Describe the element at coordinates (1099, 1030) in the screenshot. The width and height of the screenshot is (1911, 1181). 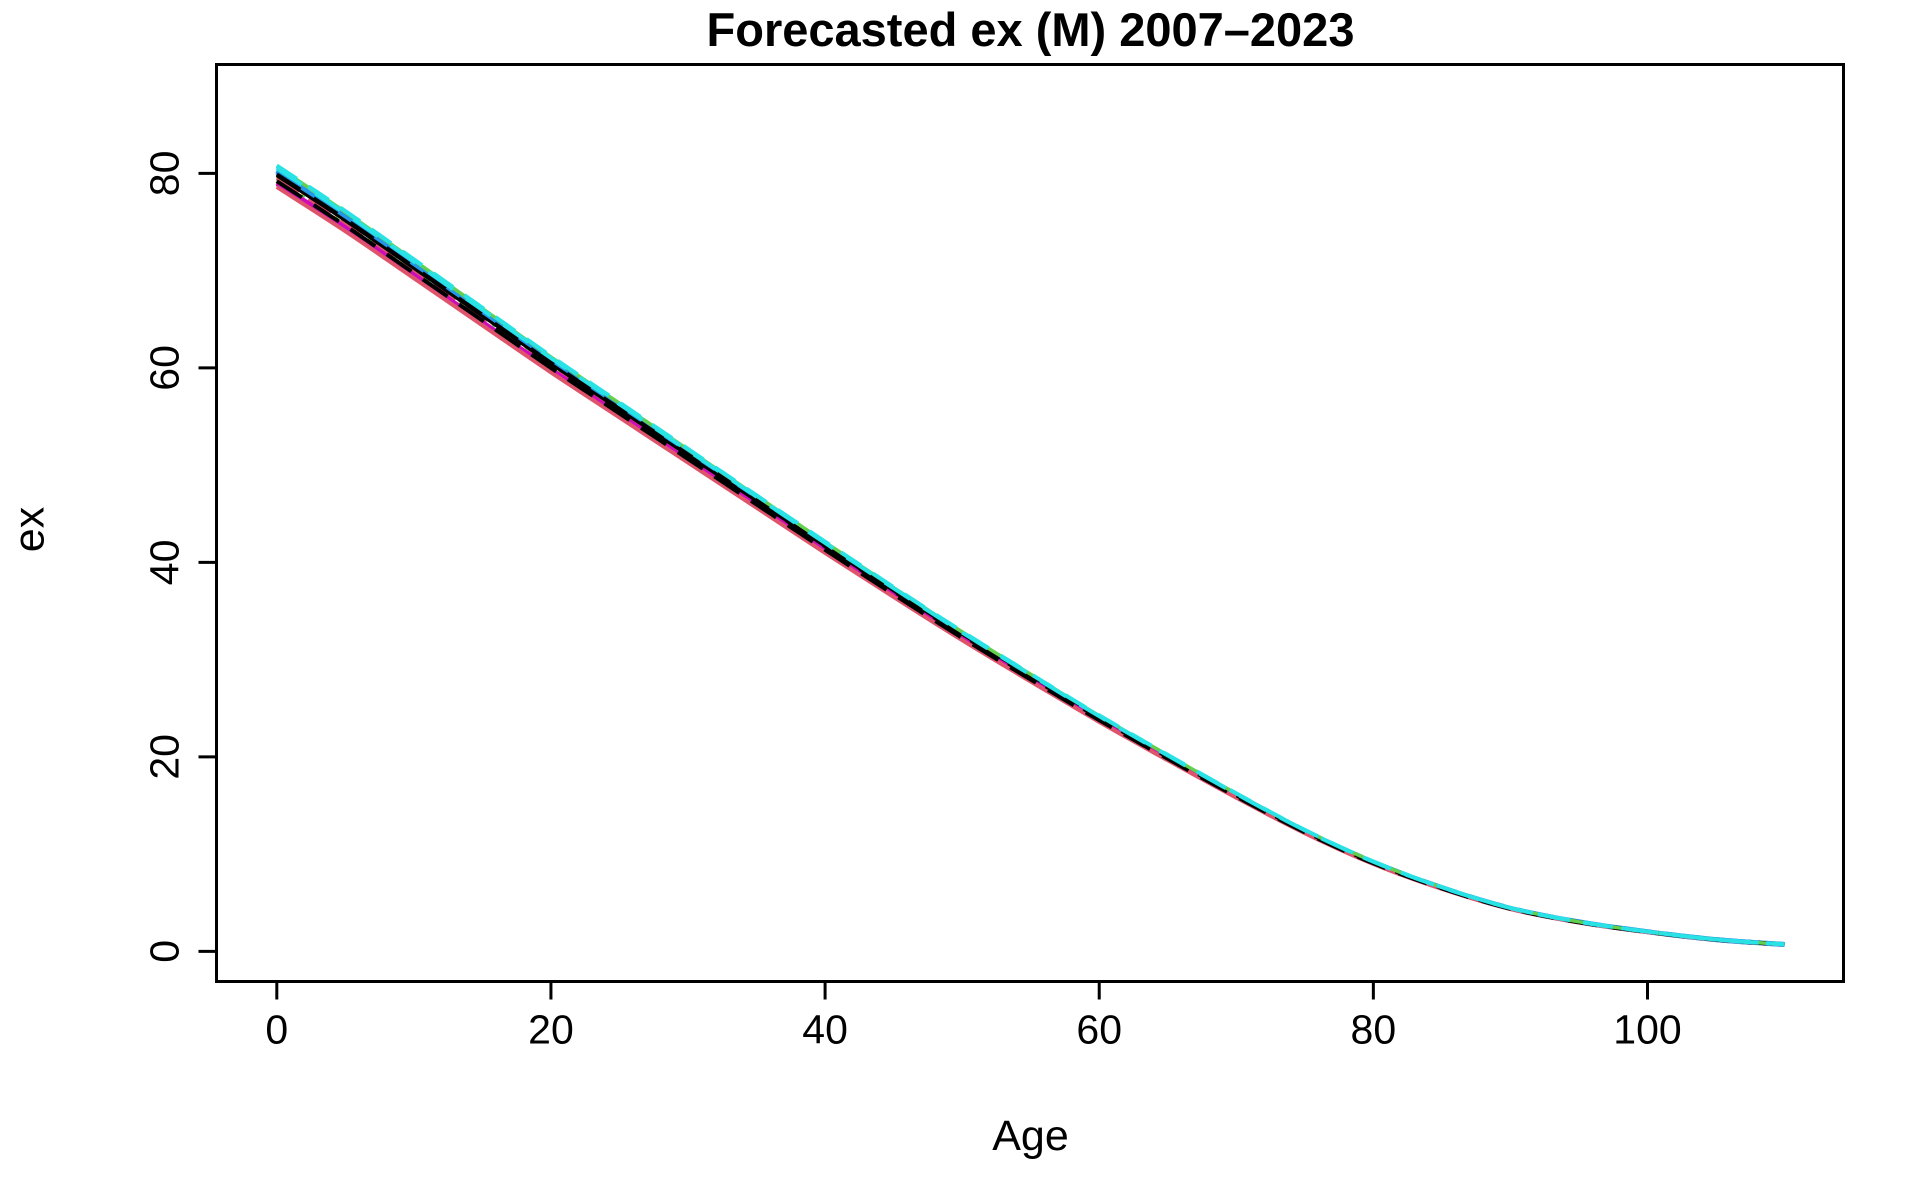
I see `x-tick-label: 60` at that location.